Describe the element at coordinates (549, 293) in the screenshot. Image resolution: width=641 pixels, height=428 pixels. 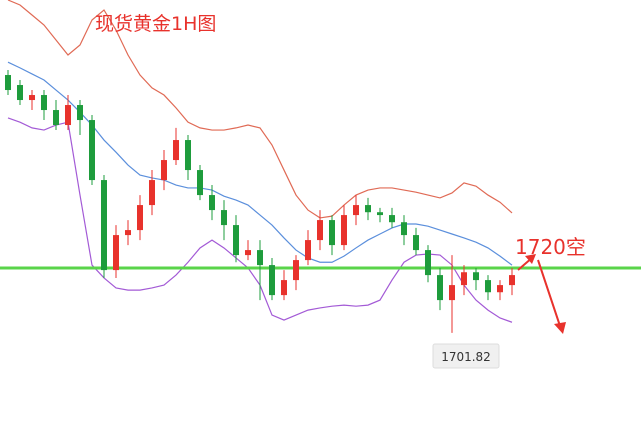
I see `arrow` at that location.